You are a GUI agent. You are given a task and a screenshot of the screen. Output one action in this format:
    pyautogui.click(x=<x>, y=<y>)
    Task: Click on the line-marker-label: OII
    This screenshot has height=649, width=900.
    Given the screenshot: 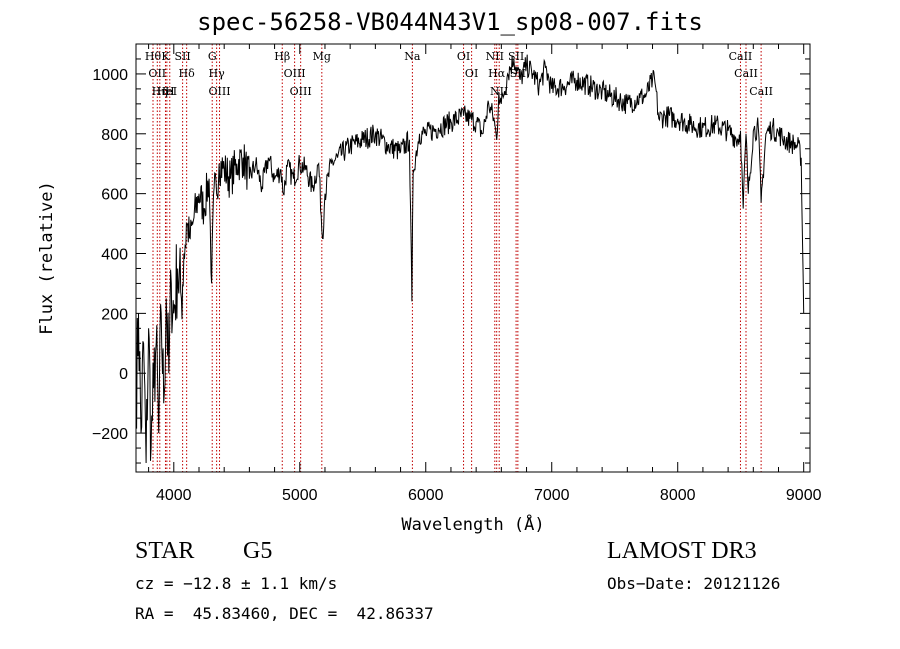 What is the action you would take?
    pyautogui.click(x=157, y=73)
    